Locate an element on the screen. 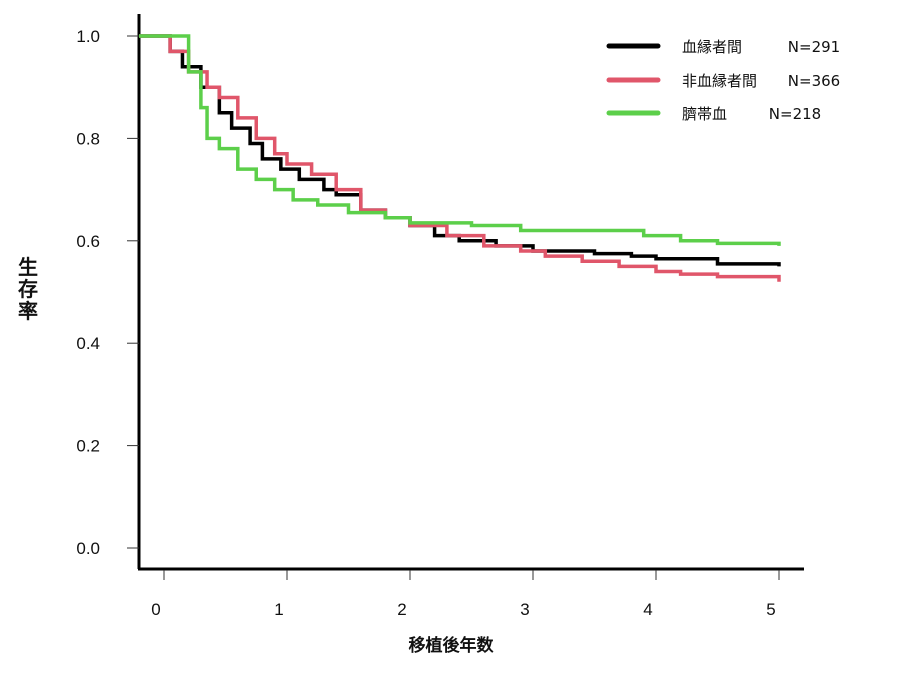 This screenshot has height=678, width=903. legend-n: N=218 is located at coordinates (795, 114).